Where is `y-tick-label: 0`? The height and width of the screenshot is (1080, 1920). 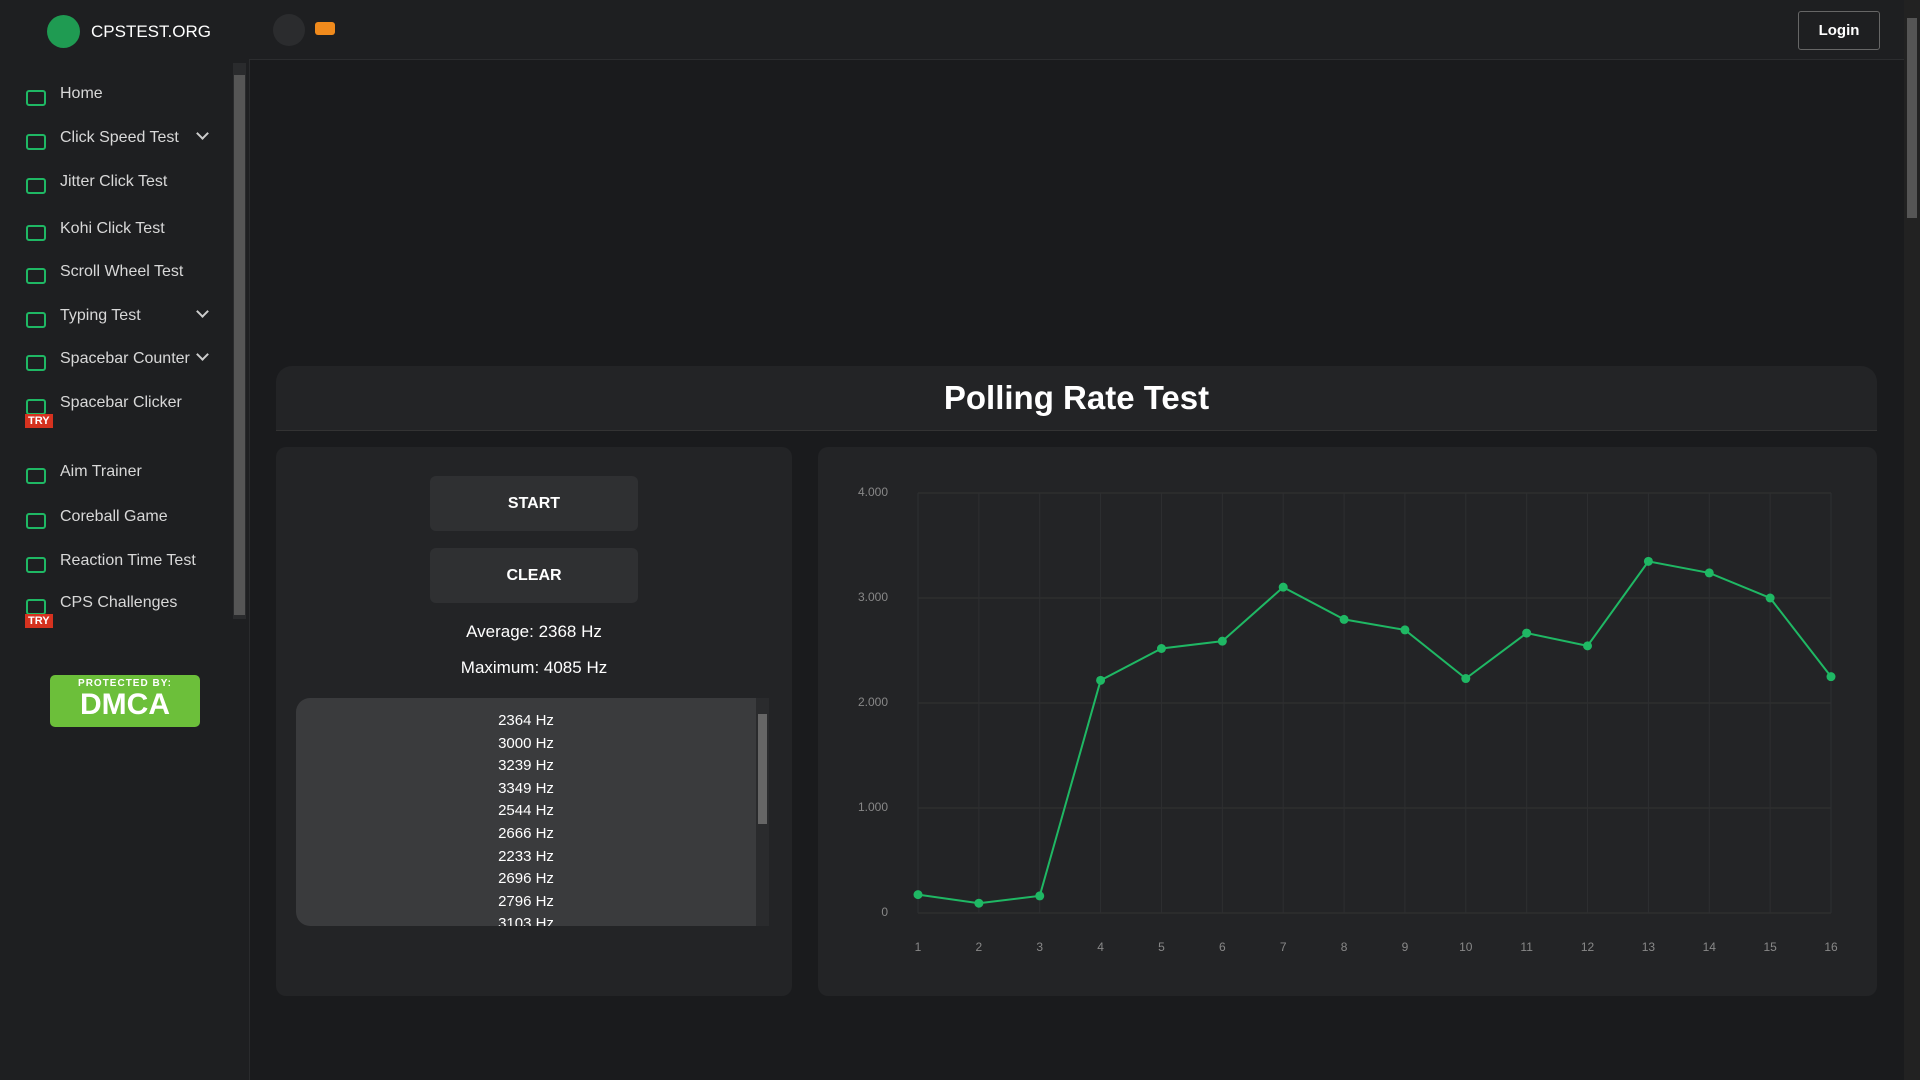
y-tick-label: 0 is located at coordinates (884, 912).